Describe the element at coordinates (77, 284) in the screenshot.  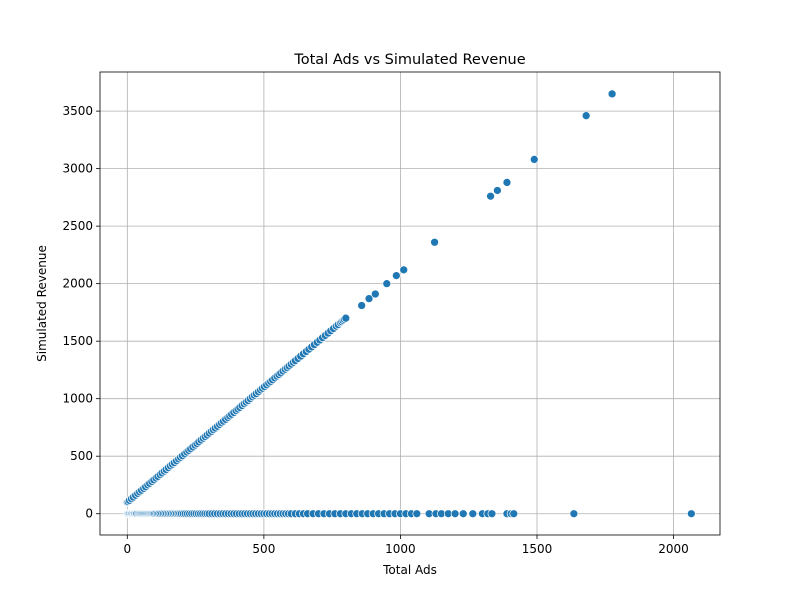
I see `y-tick-label: 2000` at that location.